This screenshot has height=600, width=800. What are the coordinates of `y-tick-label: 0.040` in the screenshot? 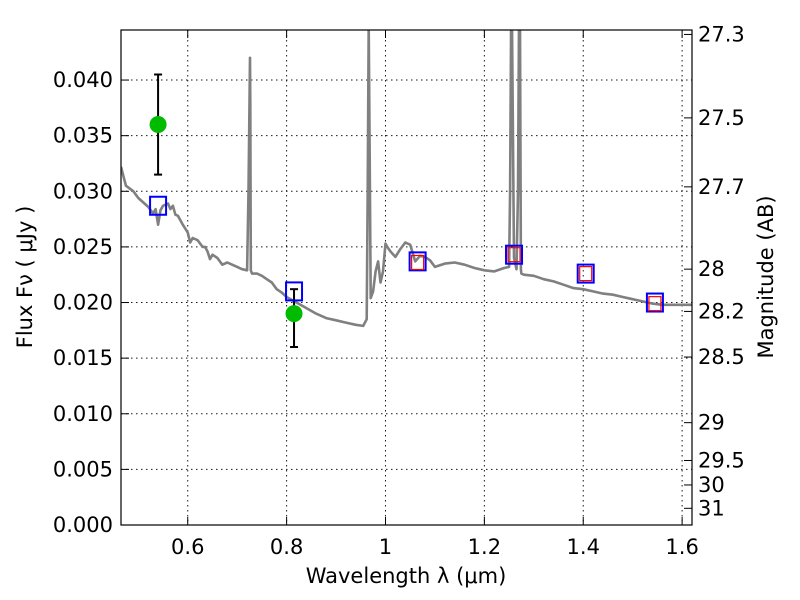 It's located at (83, 80).